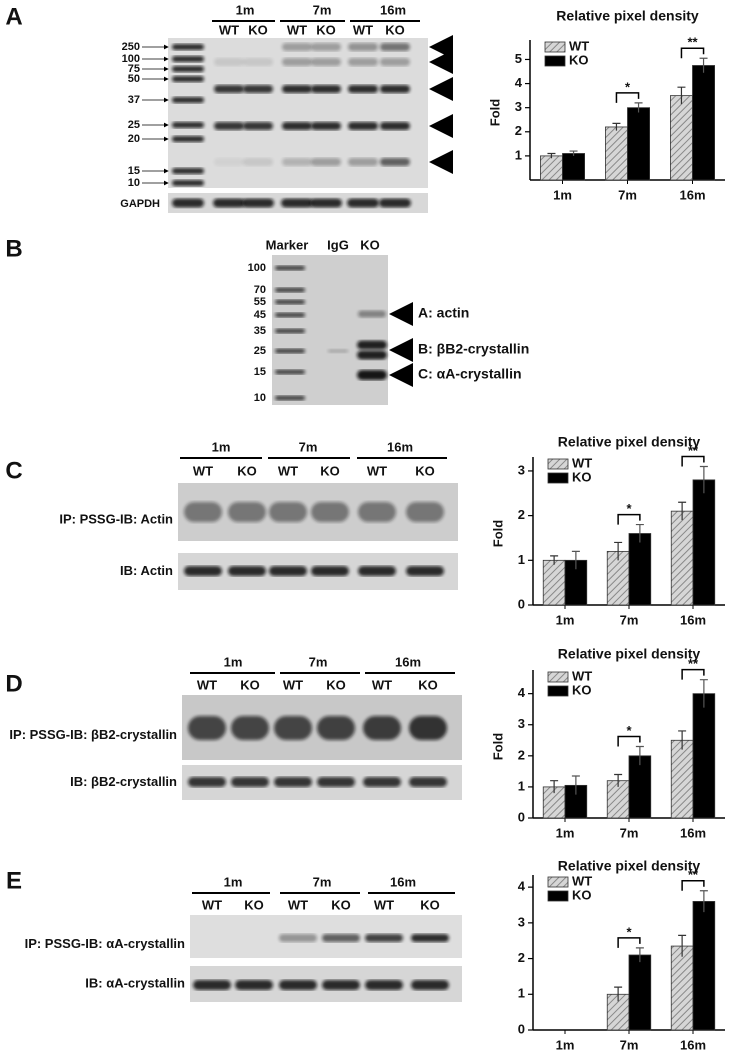 This screenshot has width=745, height=1054. Describe the element at coordinates (338, 244) in the screenshot. I see `lane-label: IgG` at that location.